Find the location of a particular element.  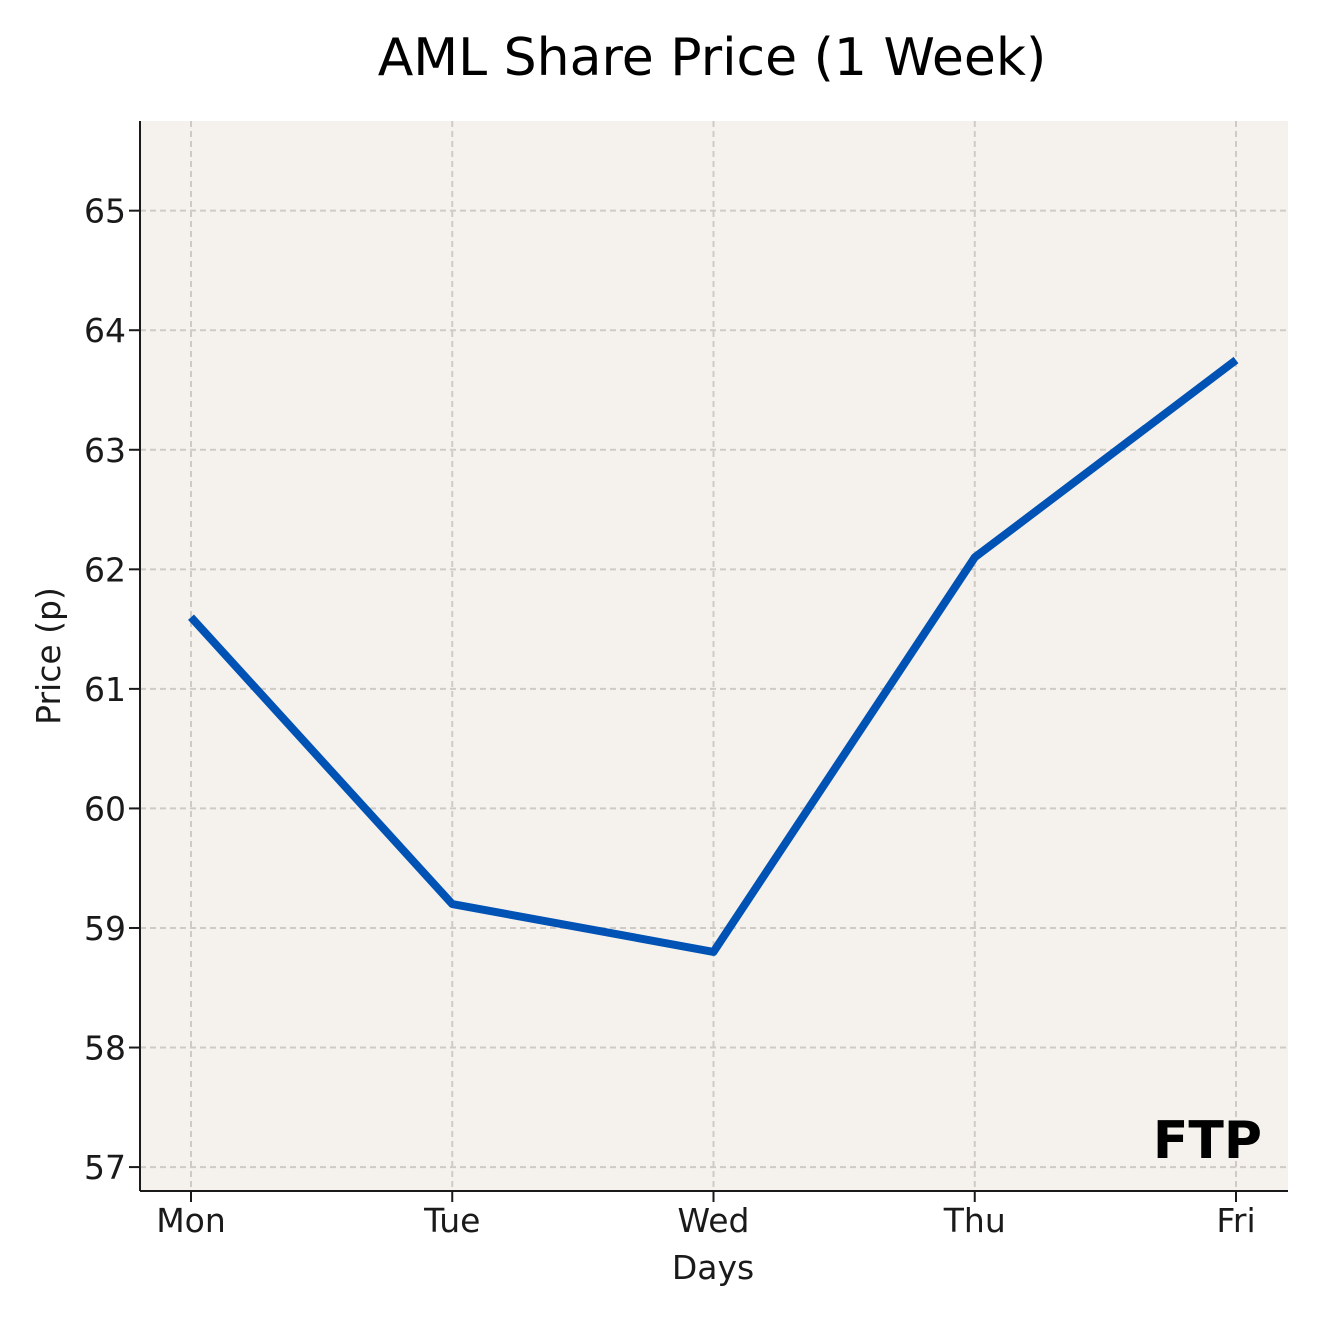

y-tick-label: 60 is located at coordinates (105, 808).